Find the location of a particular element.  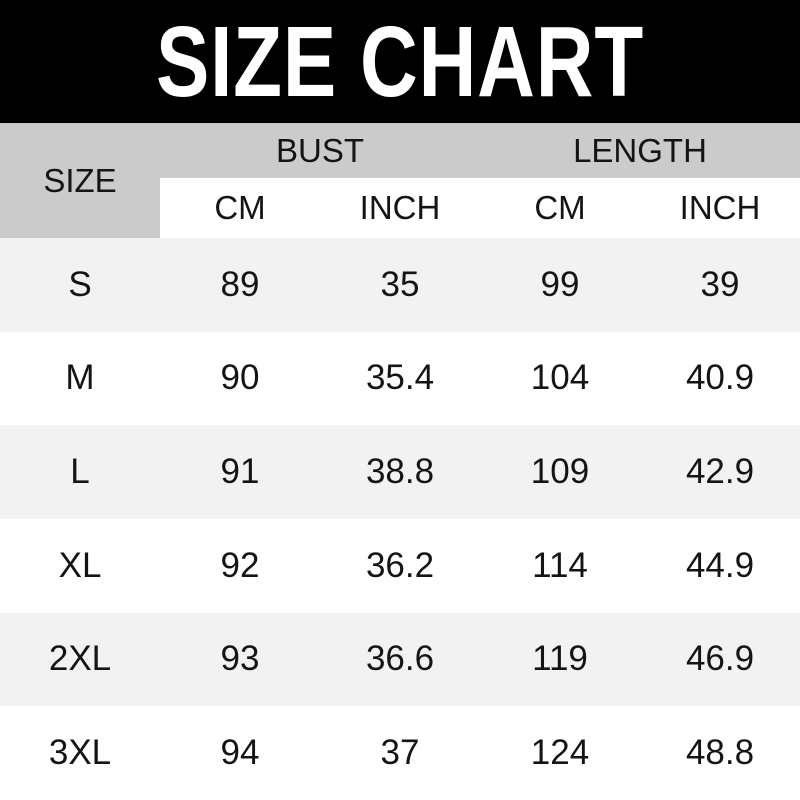

table-row-xl: XL 92 36.2 114 44.9 is located at coordinates (400, 565).